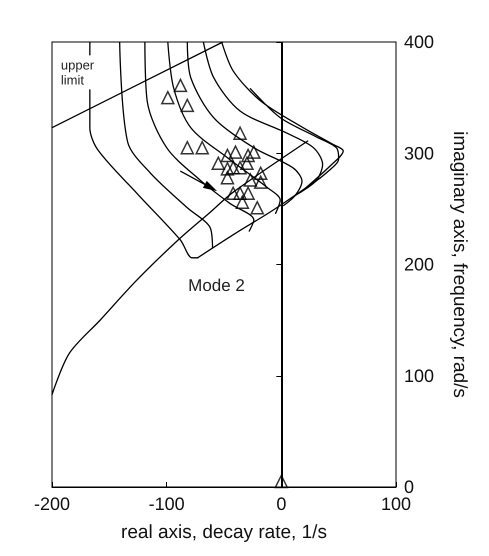 This screenshot has width=489, height=556. Describe the element at coordinates (409, 487) in the screenshot. I see `y-tick-label: 0` at that location.